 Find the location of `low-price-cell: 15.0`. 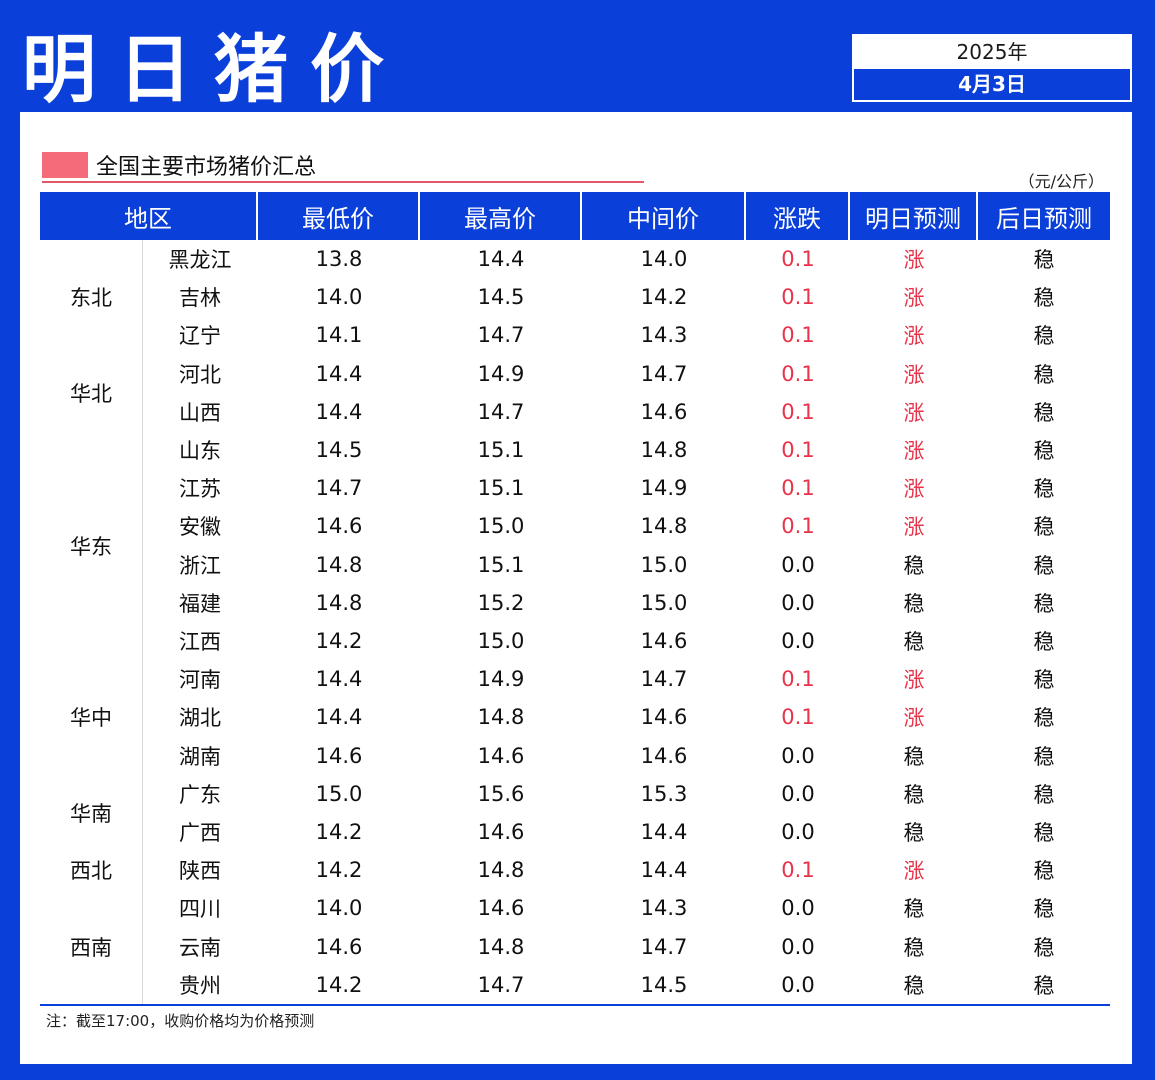

low-price-cell: 15.0 is located at coordinates (339, 793).